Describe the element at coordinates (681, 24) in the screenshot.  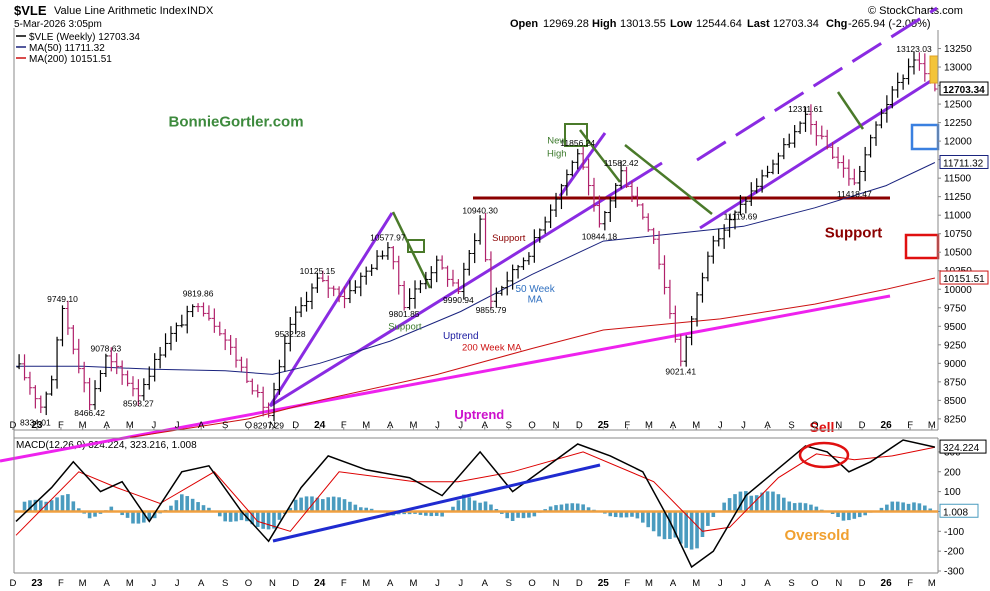
I see `low-label: Low` at that location.